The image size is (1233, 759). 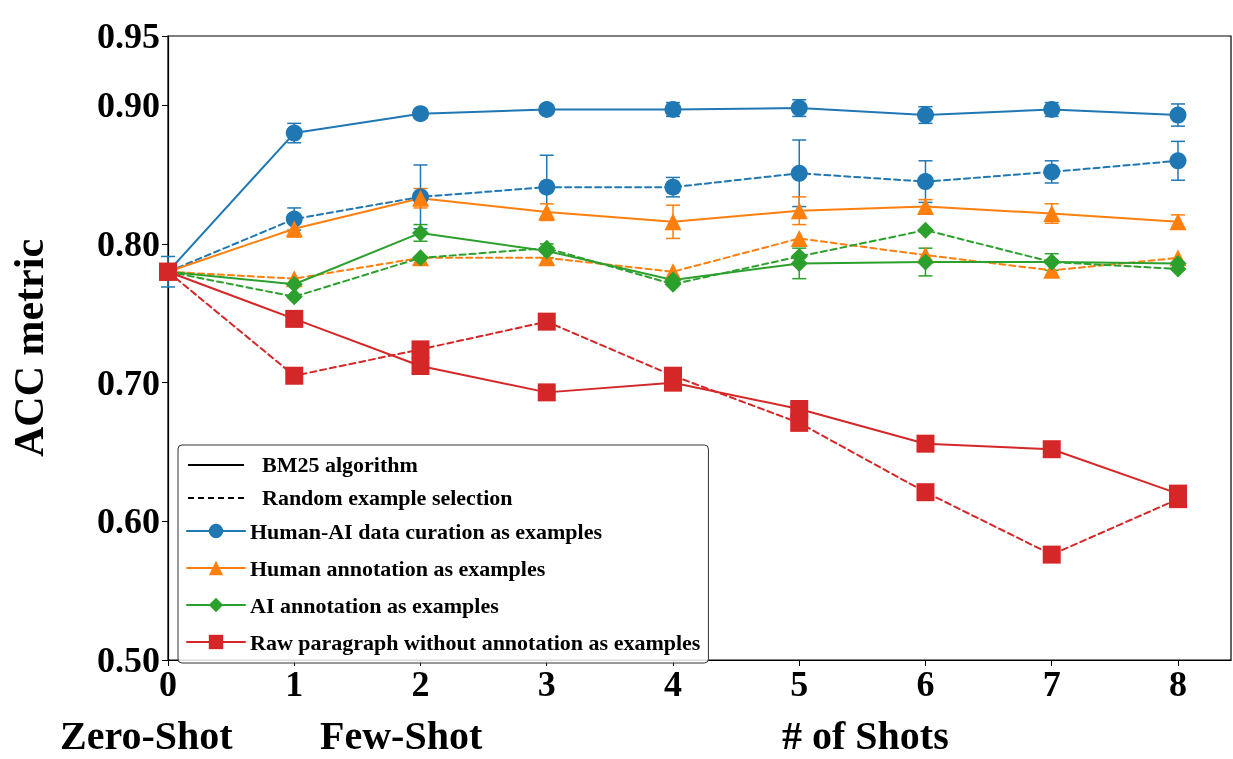 What do you see at coordinates (375, 605) in the screenshot?
I see `legend-label: AI annotation as examples` at bounding box center [375, 605].